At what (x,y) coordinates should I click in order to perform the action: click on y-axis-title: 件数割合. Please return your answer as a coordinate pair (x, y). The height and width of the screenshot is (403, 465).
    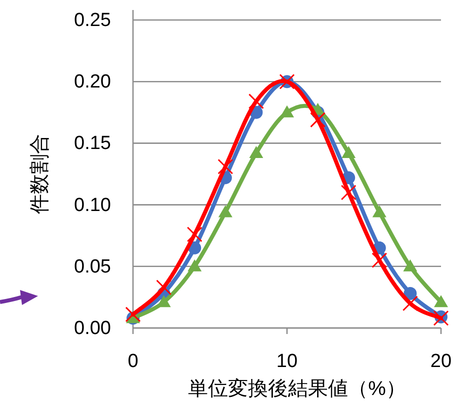
    Looking at the image, I should click on (40, 174).